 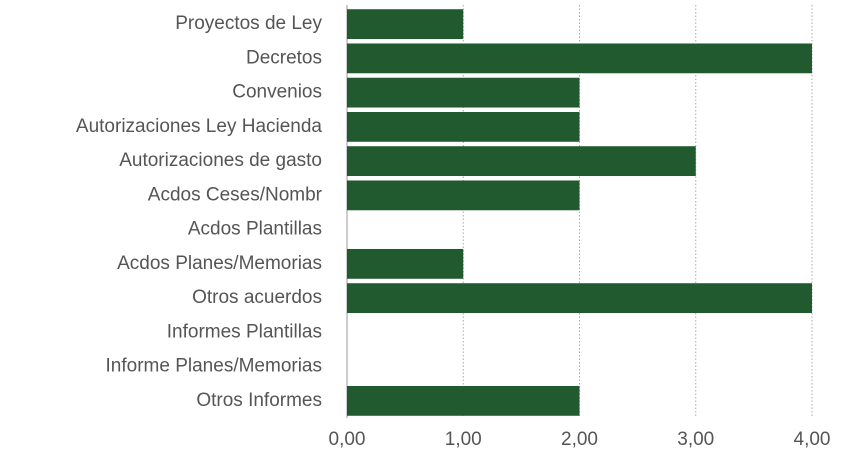 I want to click on y-tick-label: Otros acuerdos, so click(x=257, y=297).